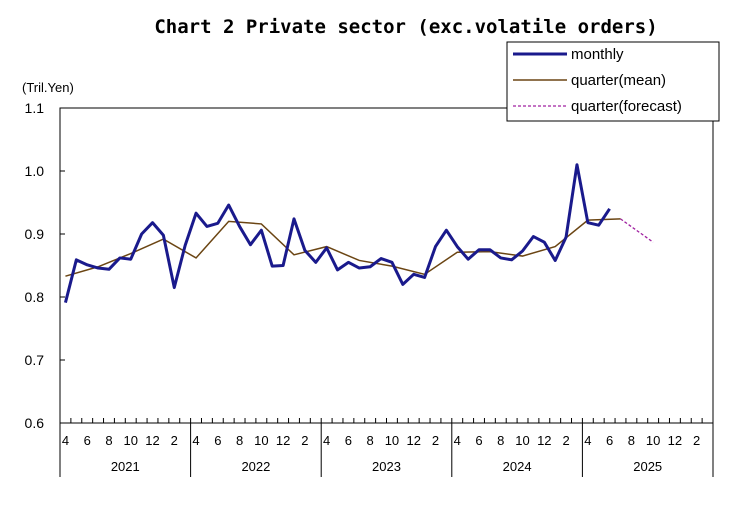  I want to click on y-tick-label: 1.1, so click(35, 108).